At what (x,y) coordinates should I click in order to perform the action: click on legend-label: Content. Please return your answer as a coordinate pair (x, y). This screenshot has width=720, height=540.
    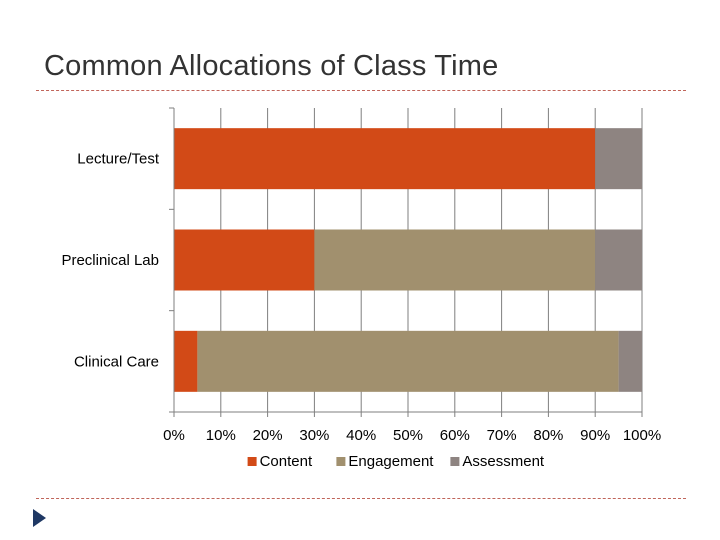
    Looking at the image, I should click on (286, 461).